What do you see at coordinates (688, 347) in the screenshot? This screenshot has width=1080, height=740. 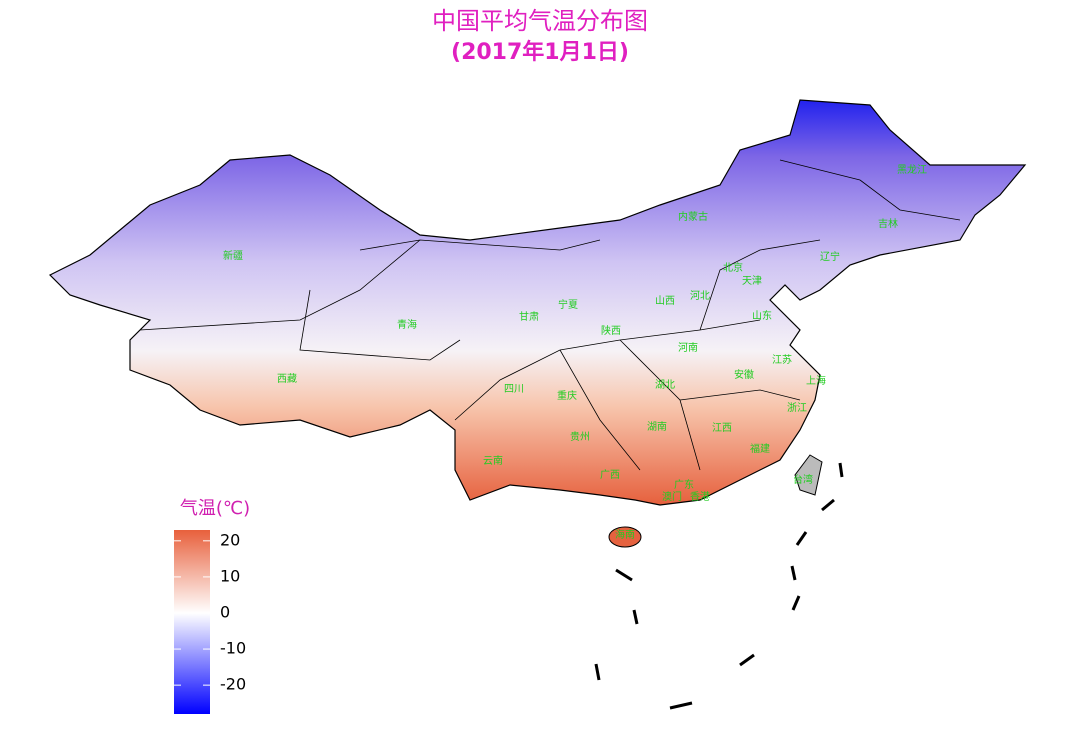 I see `province-label: 河南` at bounding box center [688, 347].